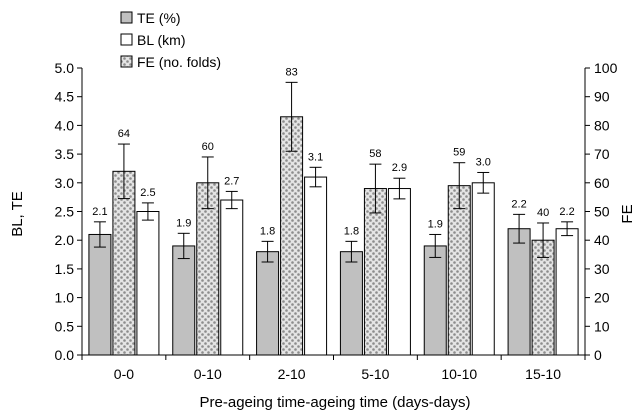 The height and width of the screenshot is (414, 643). I want to click on y-tick-label-right: 30, so click(602, 269).